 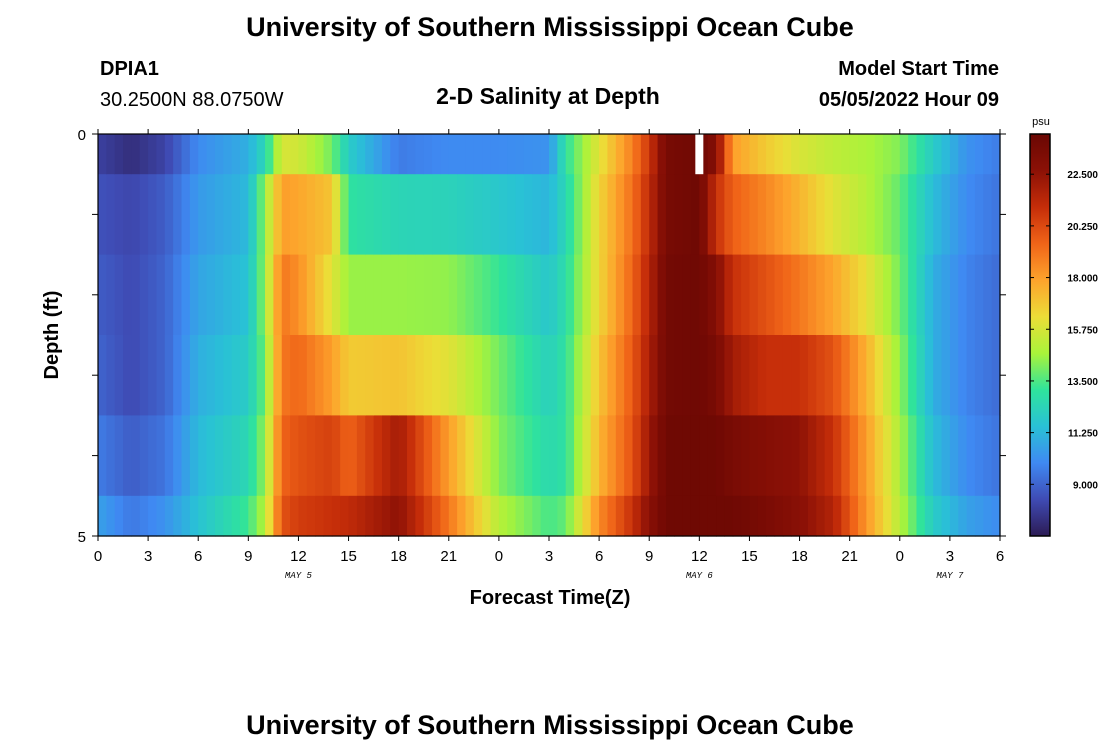 I want to click on colorbar-unit: psu, so click(x=1041, y=122).